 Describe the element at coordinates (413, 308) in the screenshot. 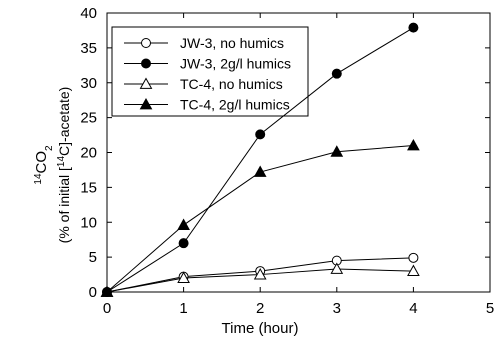

I see `x-tick-label: 4` at that location.